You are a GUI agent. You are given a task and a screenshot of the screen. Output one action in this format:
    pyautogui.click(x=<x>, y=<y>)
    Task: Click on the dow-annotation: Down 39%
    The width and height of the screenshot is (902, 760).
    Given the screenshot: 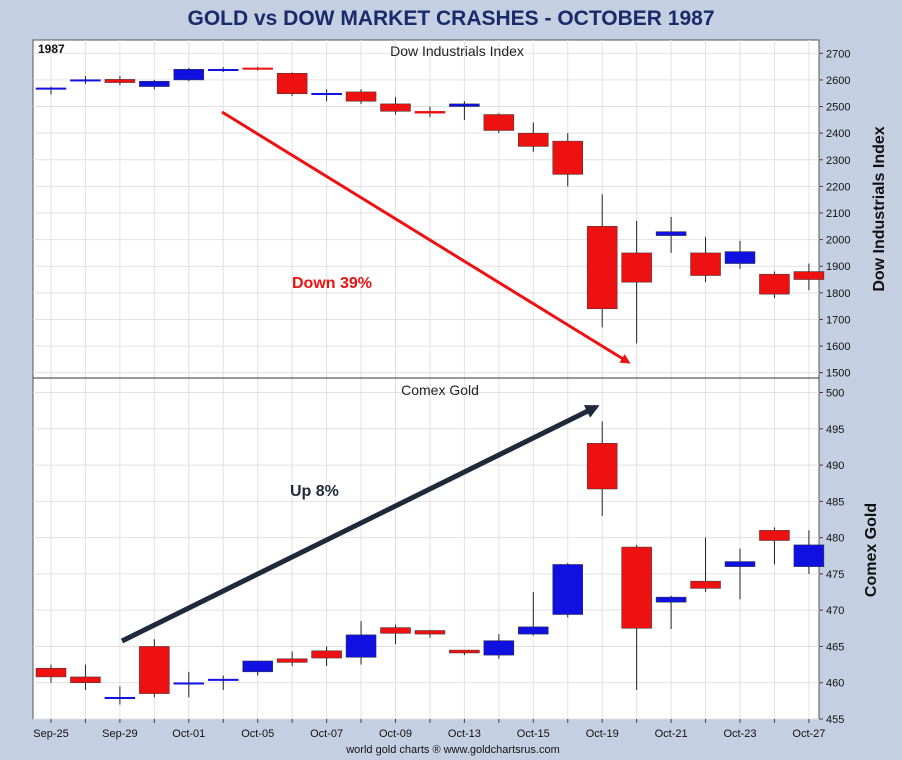 What is the action you would take?
    pyautogui.click(x=332, y=283)
    